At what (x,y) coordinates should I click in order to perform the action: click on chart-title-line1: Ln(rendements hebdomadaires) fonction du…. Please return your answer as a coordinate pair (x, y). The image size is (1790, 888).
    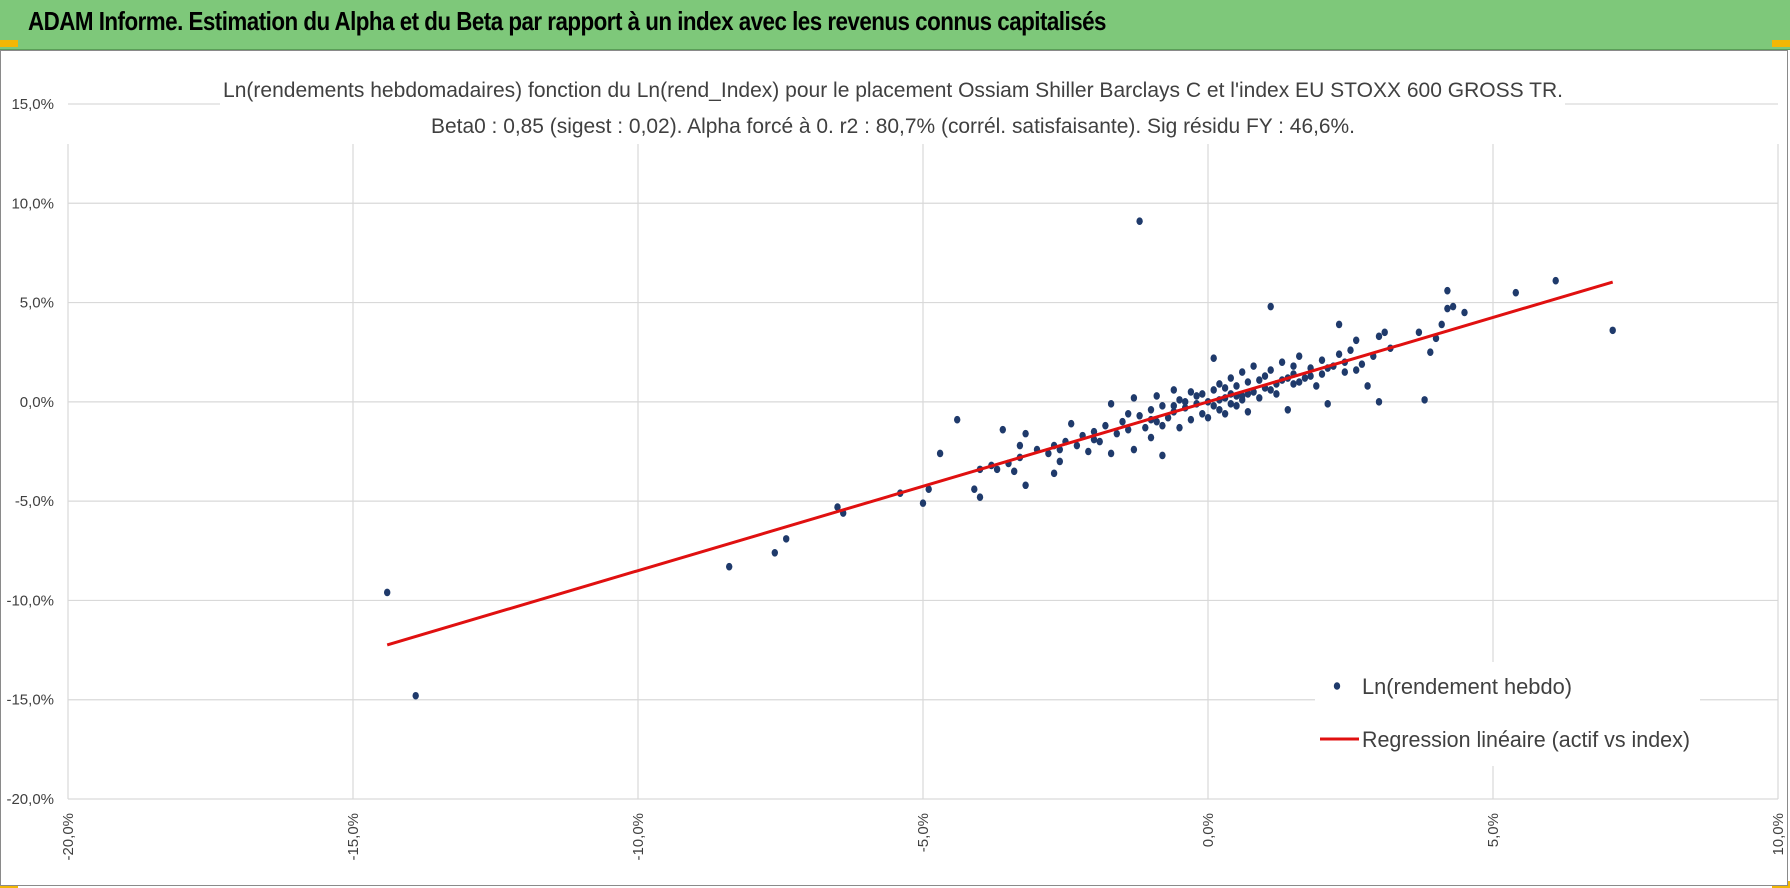
    Looking at the image, I should click on (893, 90).